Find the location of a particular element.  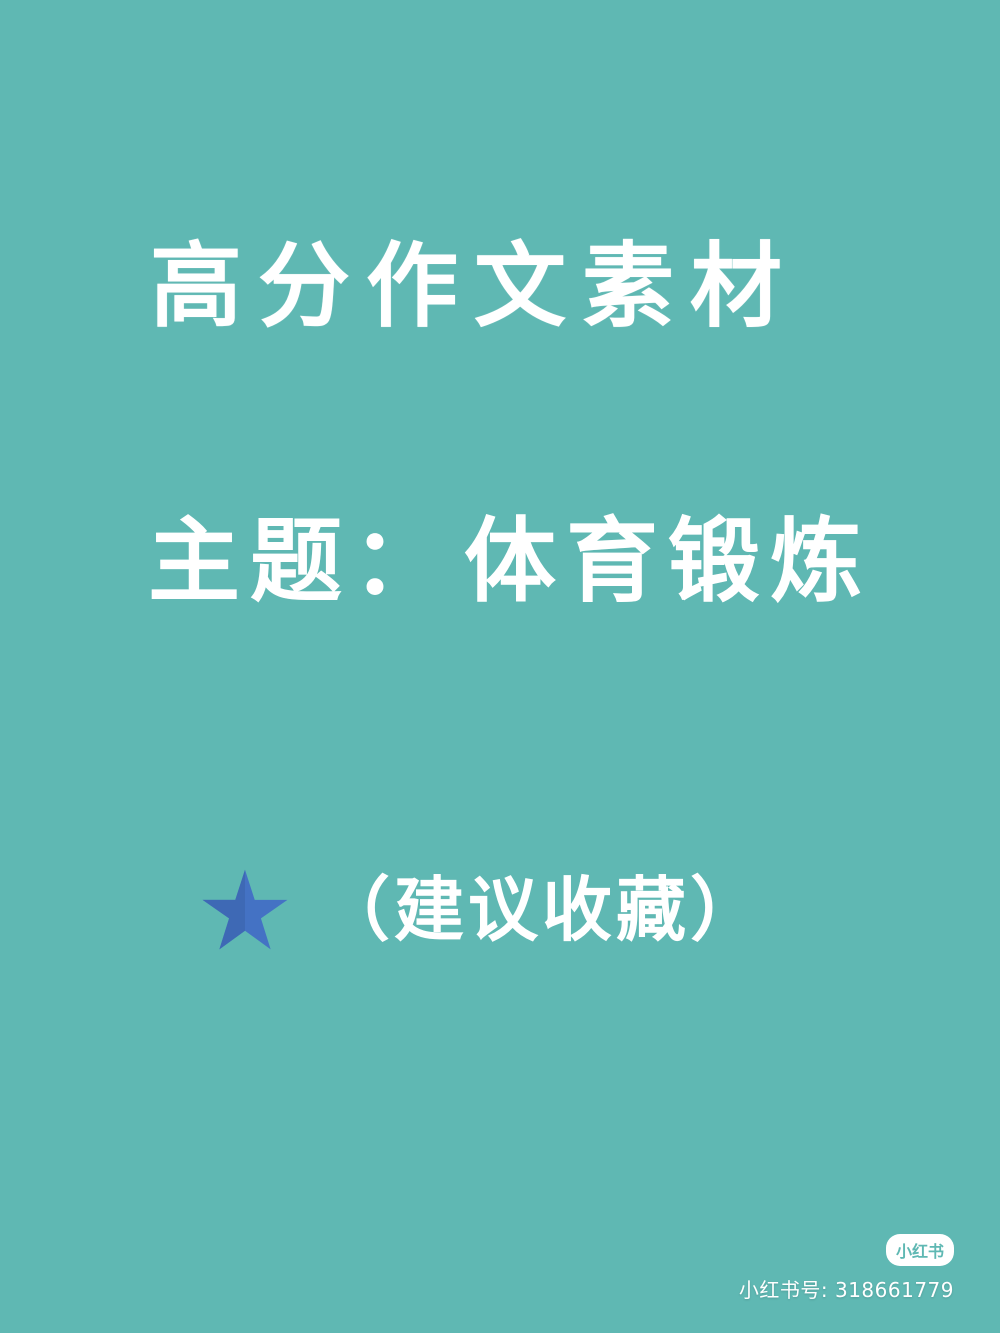

page-title: 高分作文素材 is located at coordinates (474, 286).